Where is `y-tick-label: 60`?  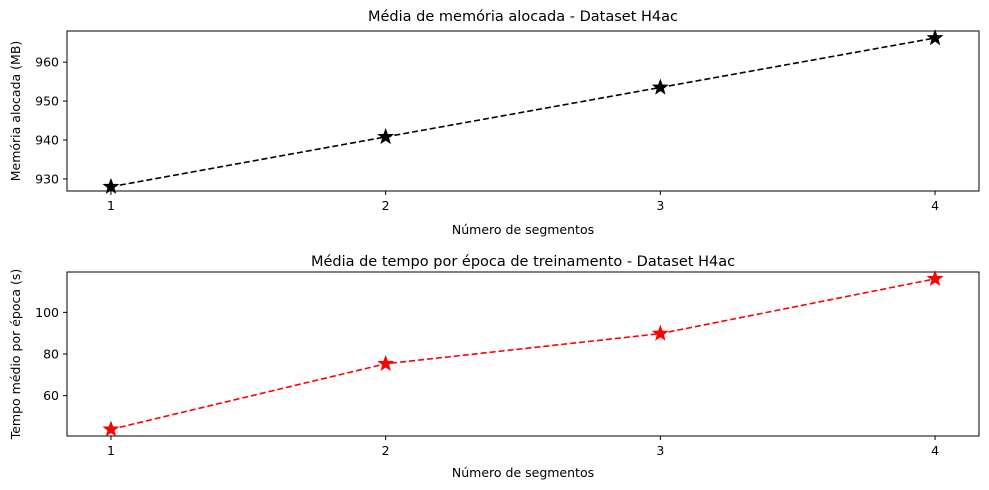 y-tick-label: 60 is located at coordinates (51, 395).